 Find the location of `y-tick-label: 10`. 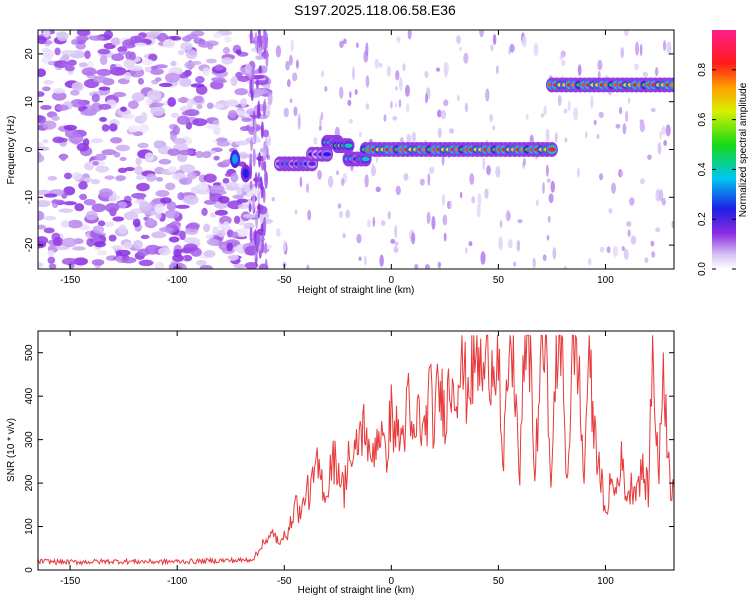

y-tick-label: 10 is located at coordinates (29, 102).